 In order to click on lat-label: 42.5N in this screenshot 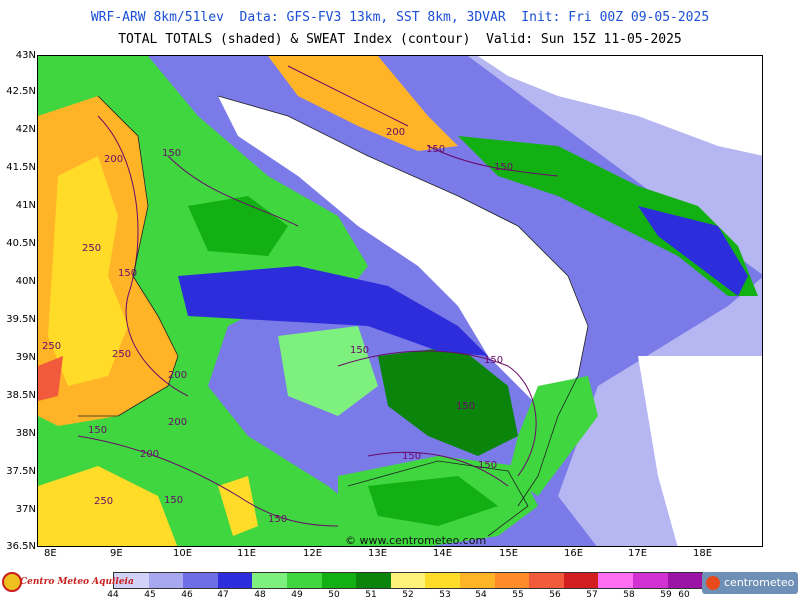, I will do `click(21, 91)`.